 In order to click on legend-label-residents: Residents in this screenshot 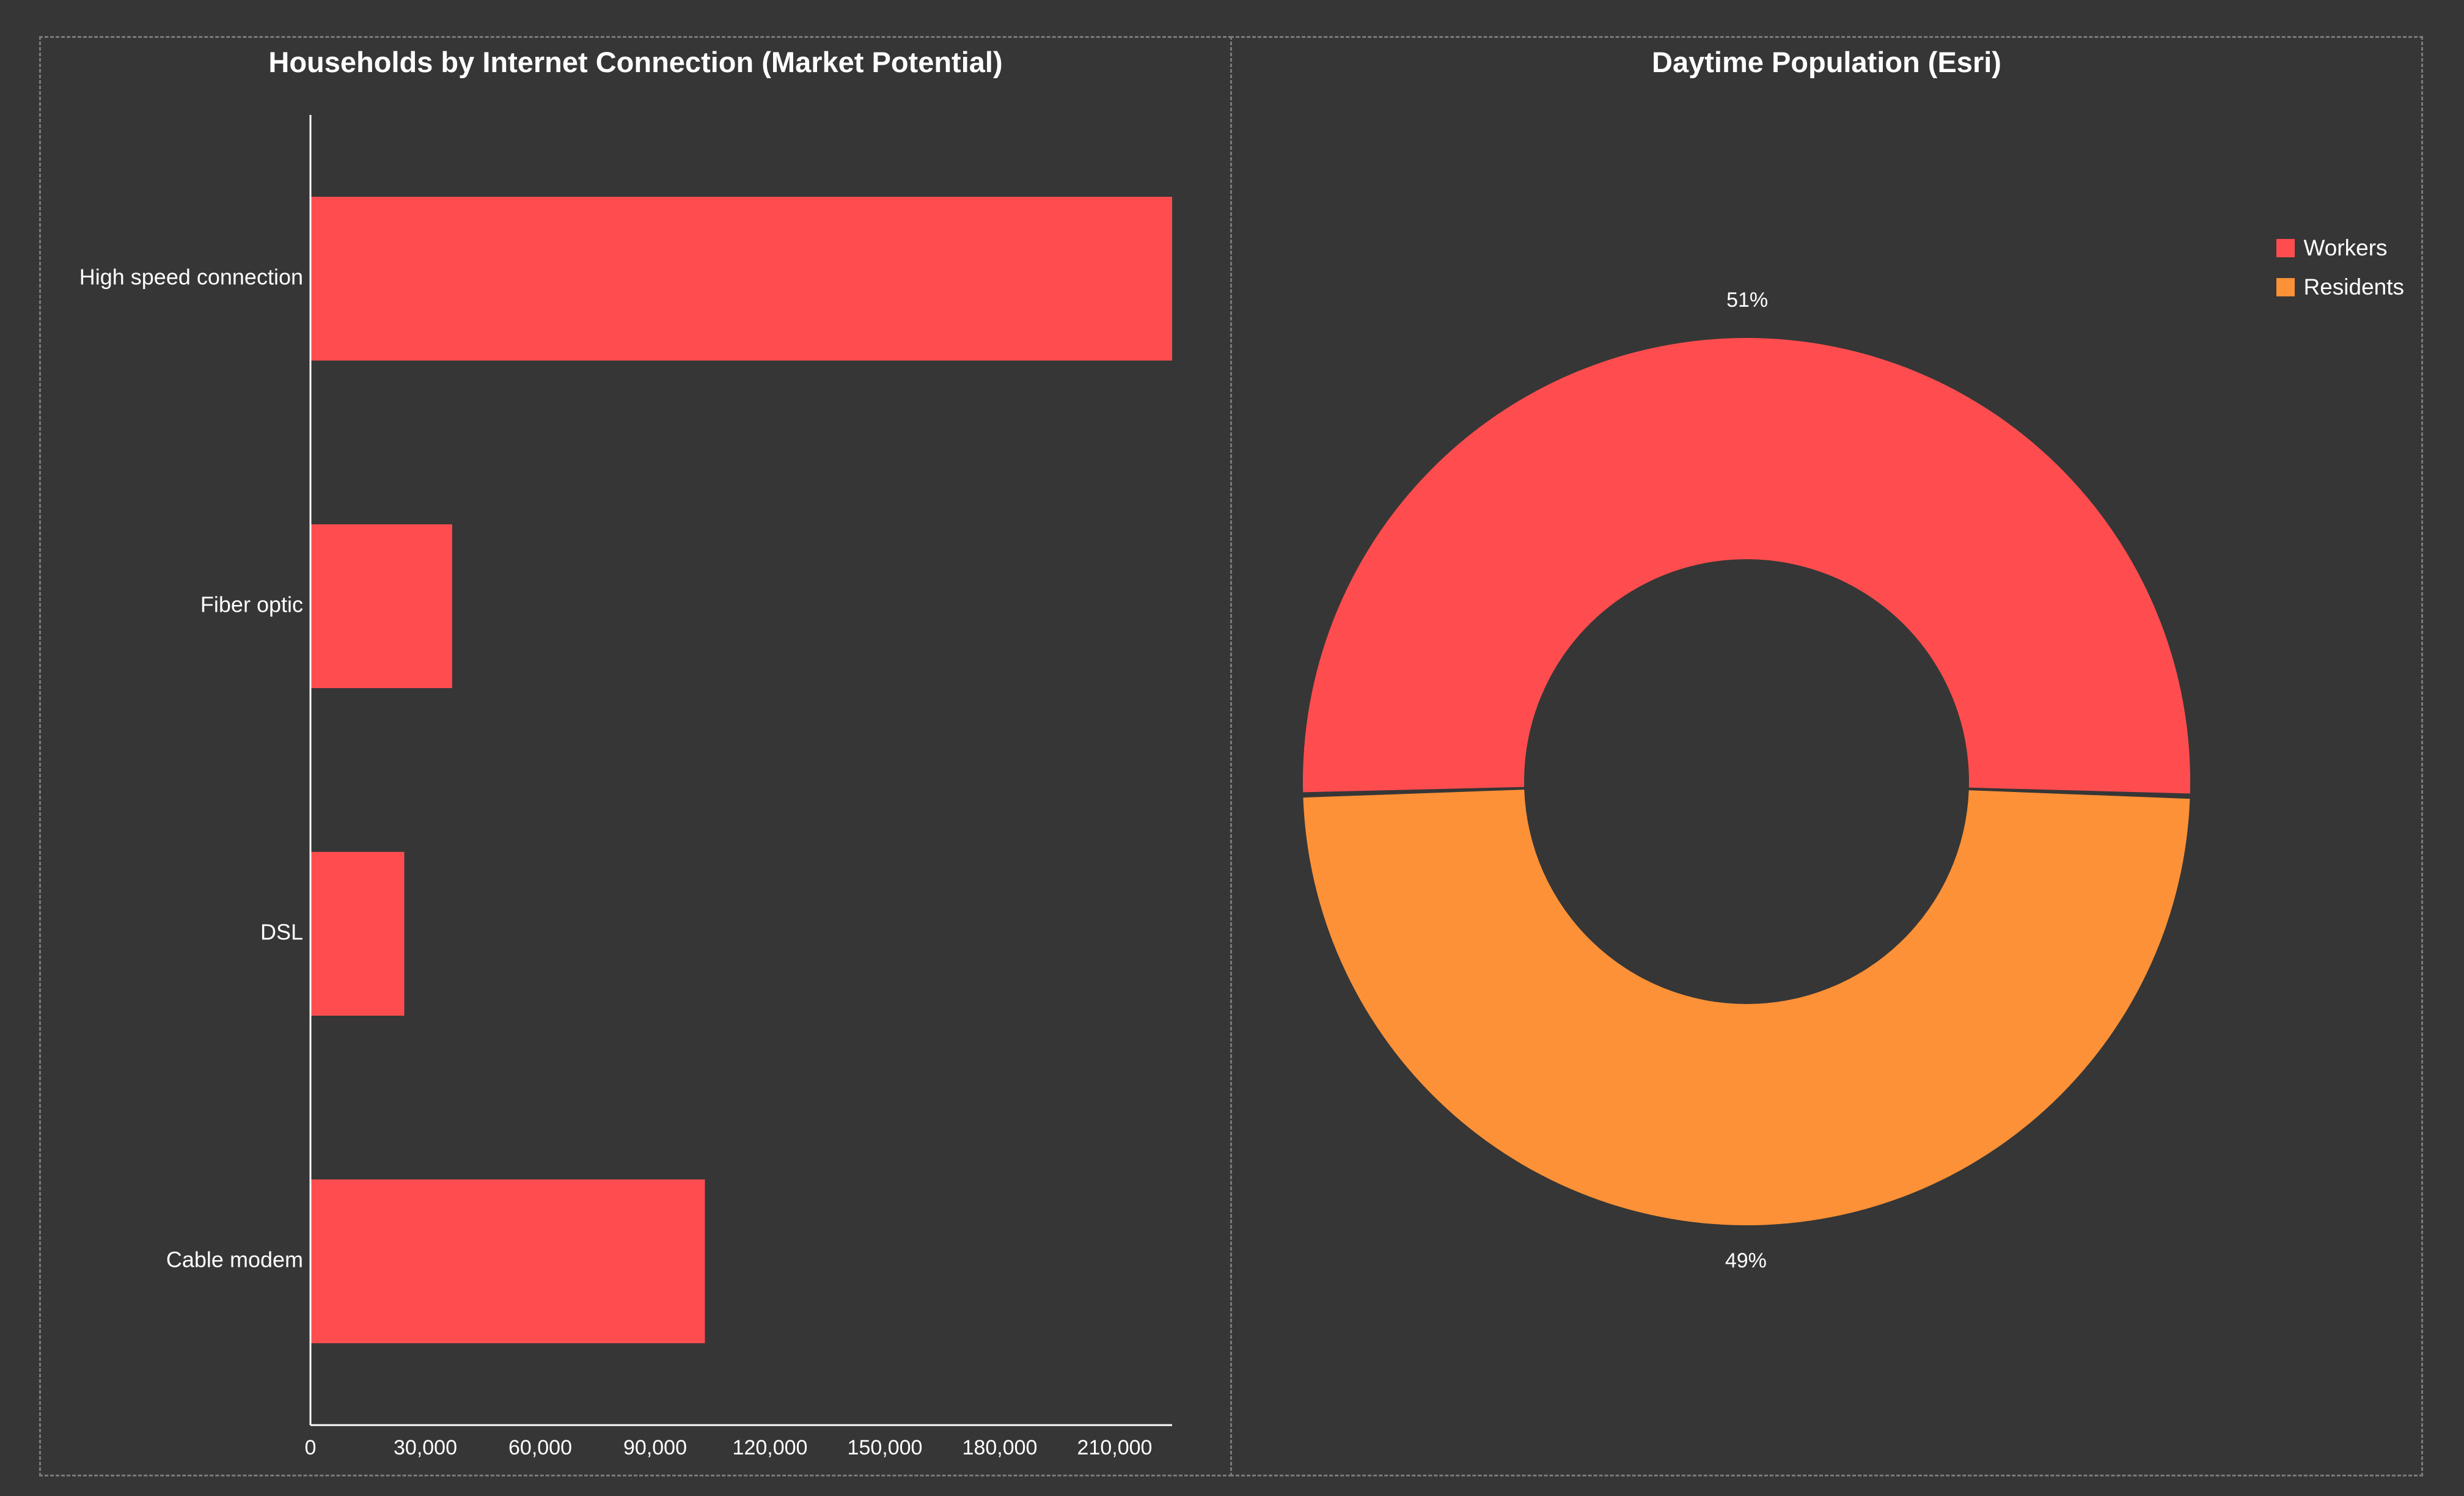, I will do `click(2354, 287)`.